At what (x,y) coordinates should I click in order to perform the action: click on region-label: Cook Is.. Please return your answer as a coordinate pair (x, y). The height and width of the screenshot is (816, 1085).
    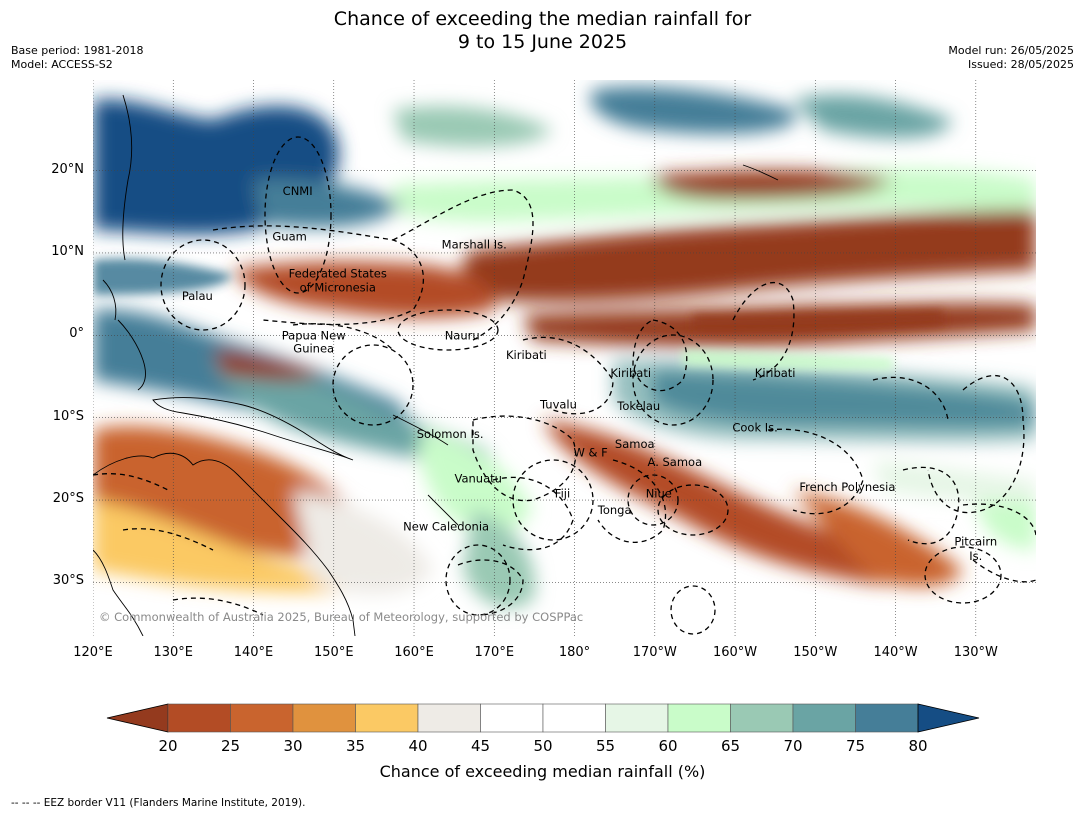
    Looking at the image, I should click on (754, 428).